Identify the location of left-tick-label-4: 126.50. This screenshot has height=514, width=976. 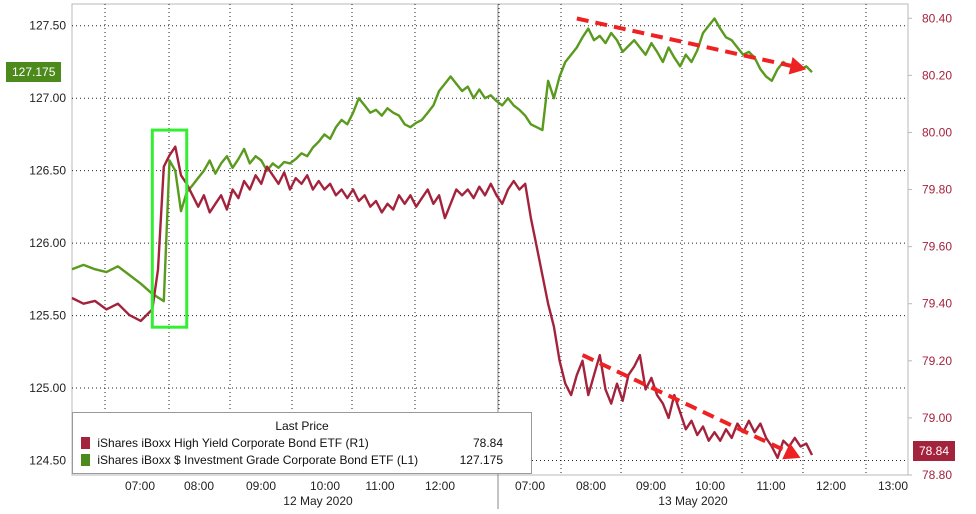
(47, 171).